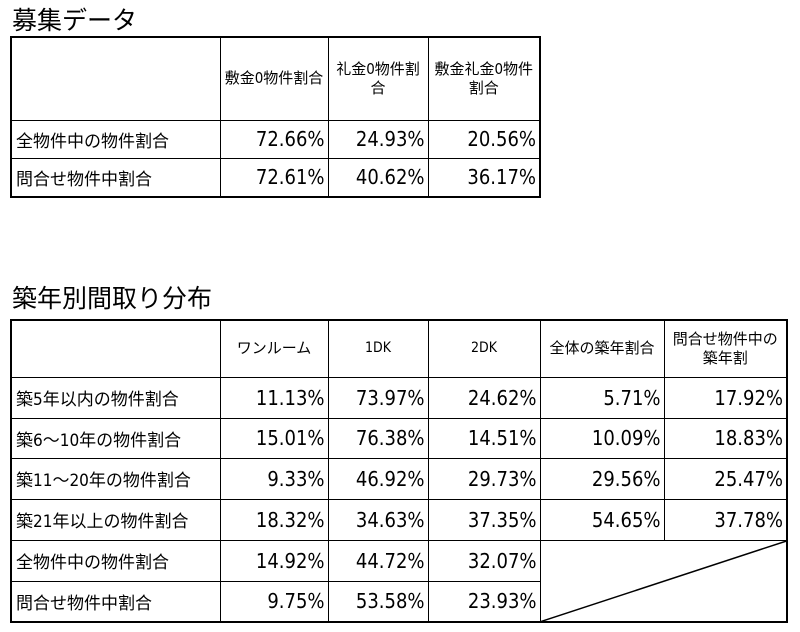  I want to click on row-label: 築5年以内の物件割合, so click(115, 397).